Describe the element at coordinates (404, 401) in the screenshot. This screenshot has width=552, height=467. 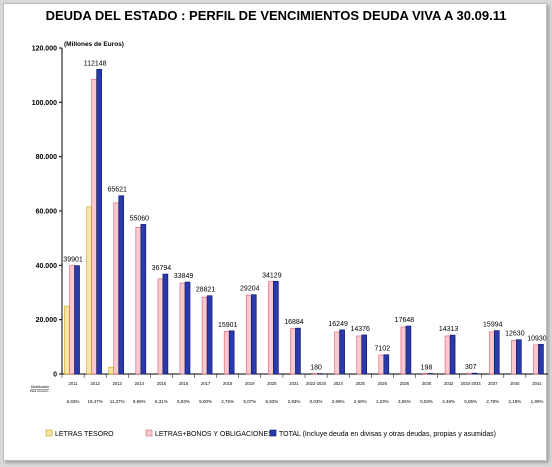
I see `percentage-label: 3,06%` at that location.